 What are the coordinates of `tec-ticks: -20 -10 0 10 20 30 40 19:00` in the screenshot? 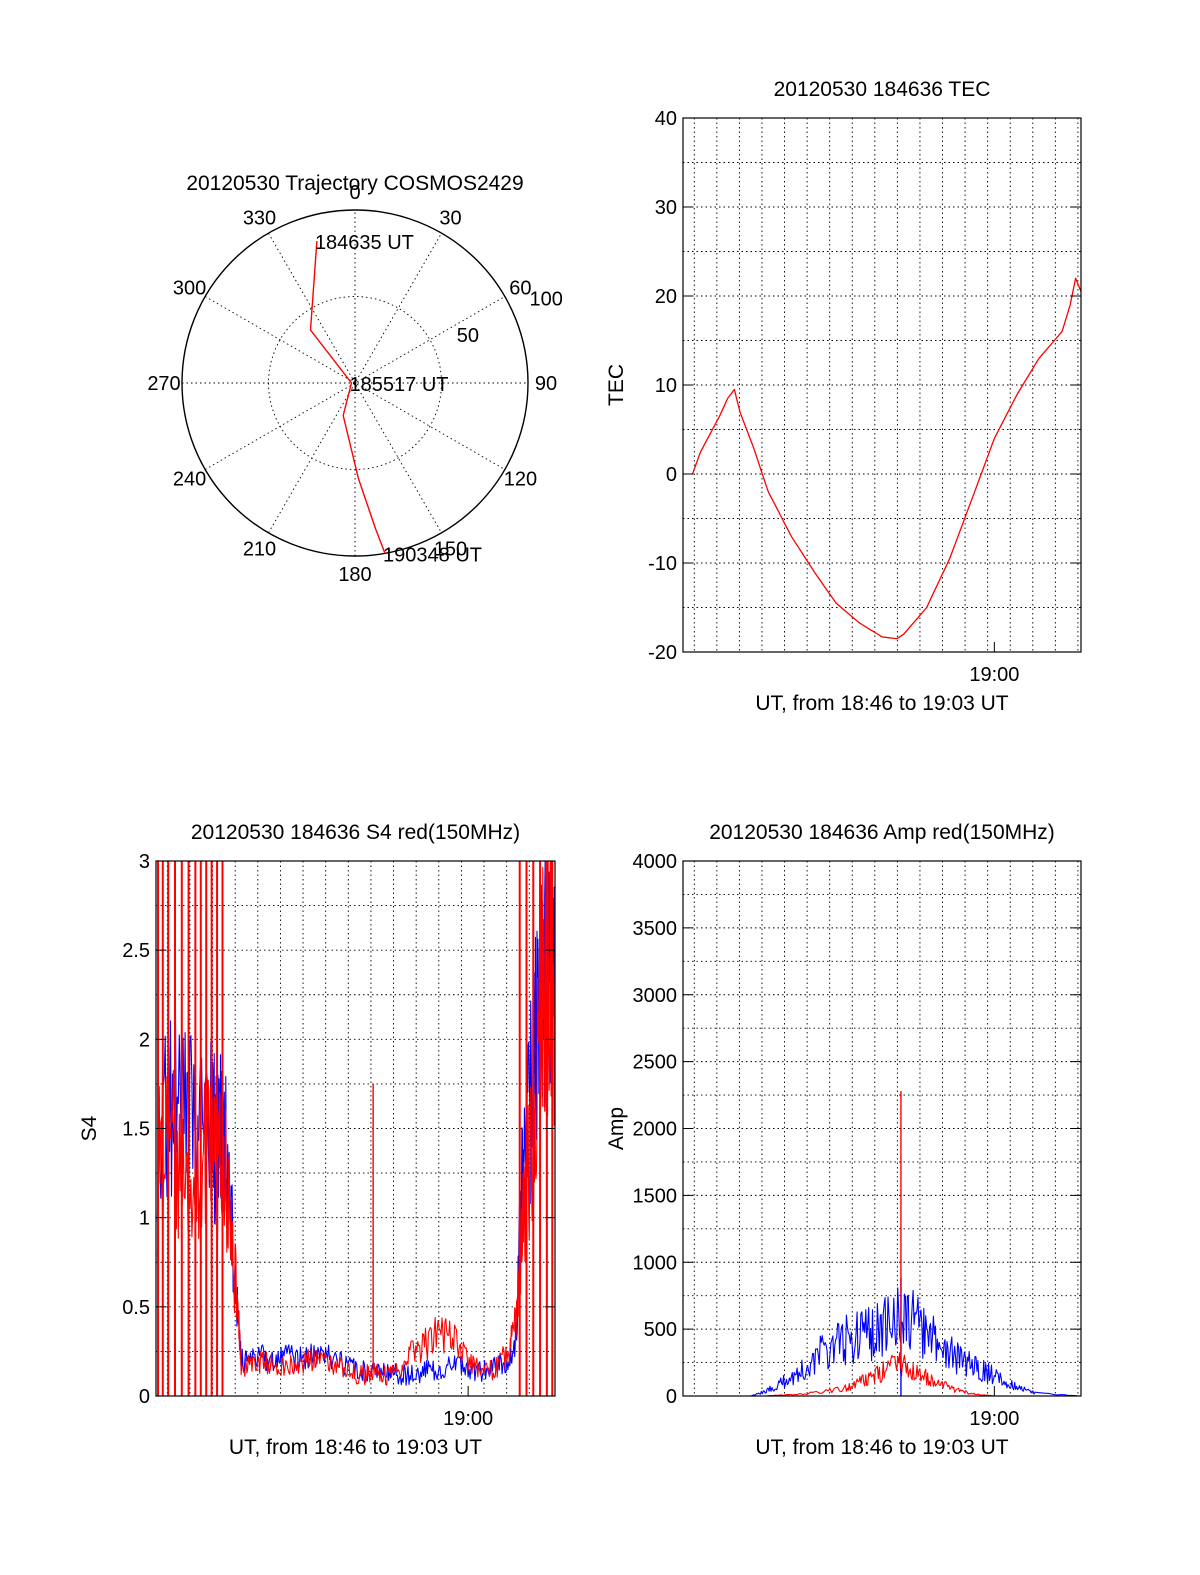 It's located at (864, 397).